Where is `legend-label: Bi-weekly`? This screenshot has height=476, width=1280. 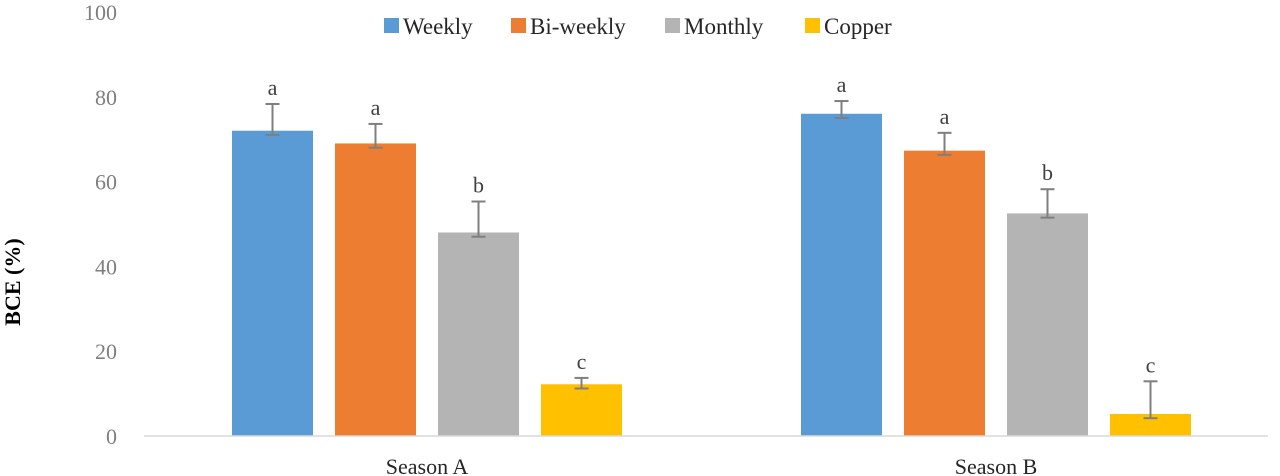
legend-label: Bi-weekly is located at coordinates (578, 26).